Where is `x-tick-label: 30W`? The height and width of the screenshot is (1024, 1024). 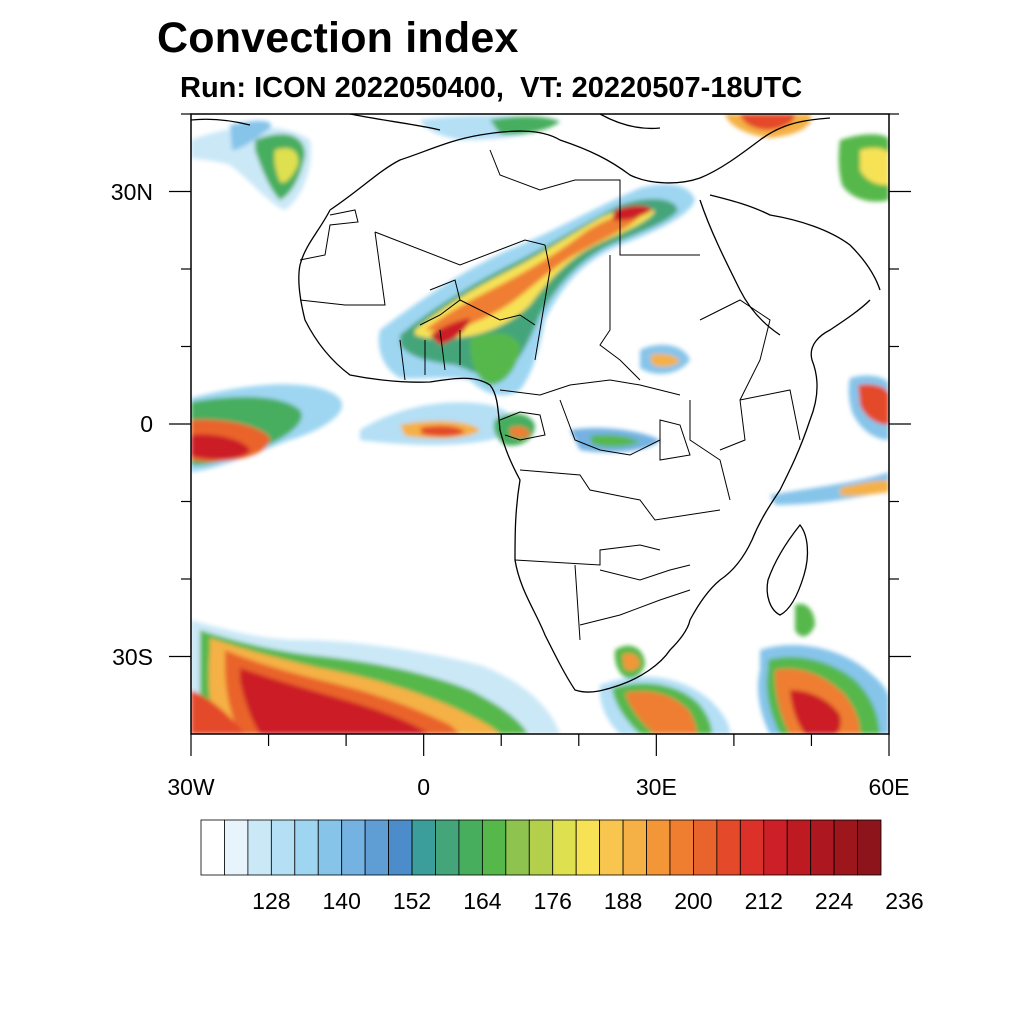
x-tick-label: 30W is located at coordinates (191, 787).